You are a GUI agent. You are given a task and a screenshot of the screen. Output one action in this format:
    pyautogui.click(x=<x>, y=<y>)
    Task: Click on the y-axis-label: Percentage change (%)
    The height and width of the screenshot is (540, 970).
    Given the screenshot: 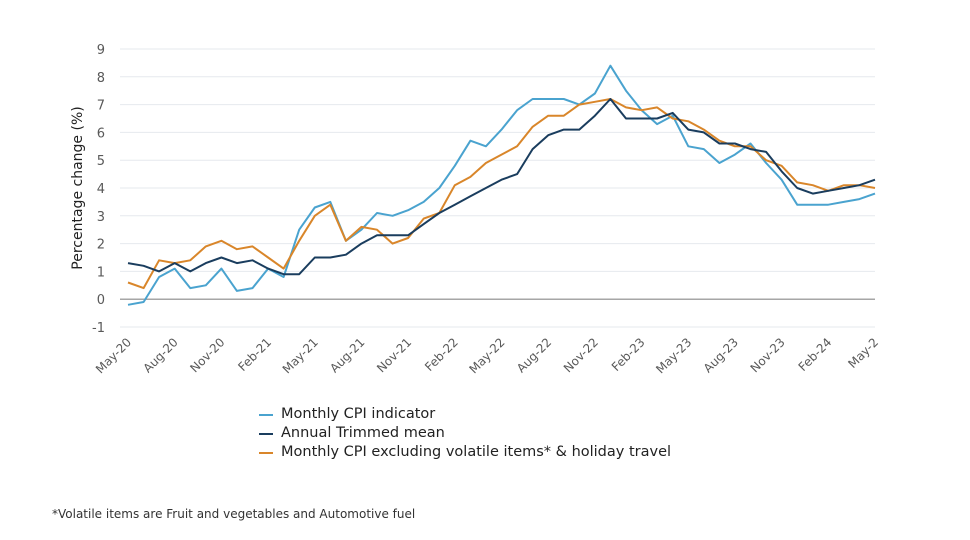 What is the action you would take?
    pyautogui.click(x=78, y=187)
    